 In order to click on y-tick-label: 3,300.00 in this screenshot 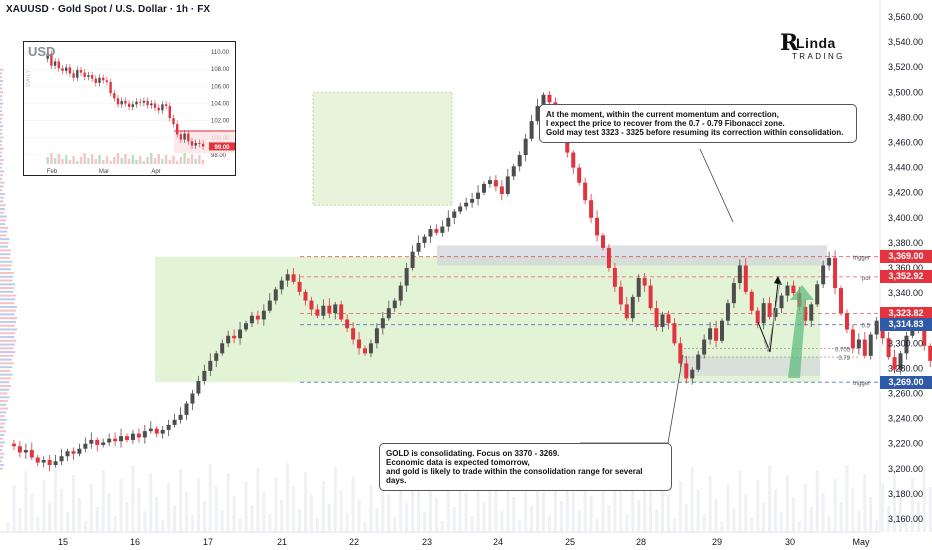, I will do `click(905, 343)`.